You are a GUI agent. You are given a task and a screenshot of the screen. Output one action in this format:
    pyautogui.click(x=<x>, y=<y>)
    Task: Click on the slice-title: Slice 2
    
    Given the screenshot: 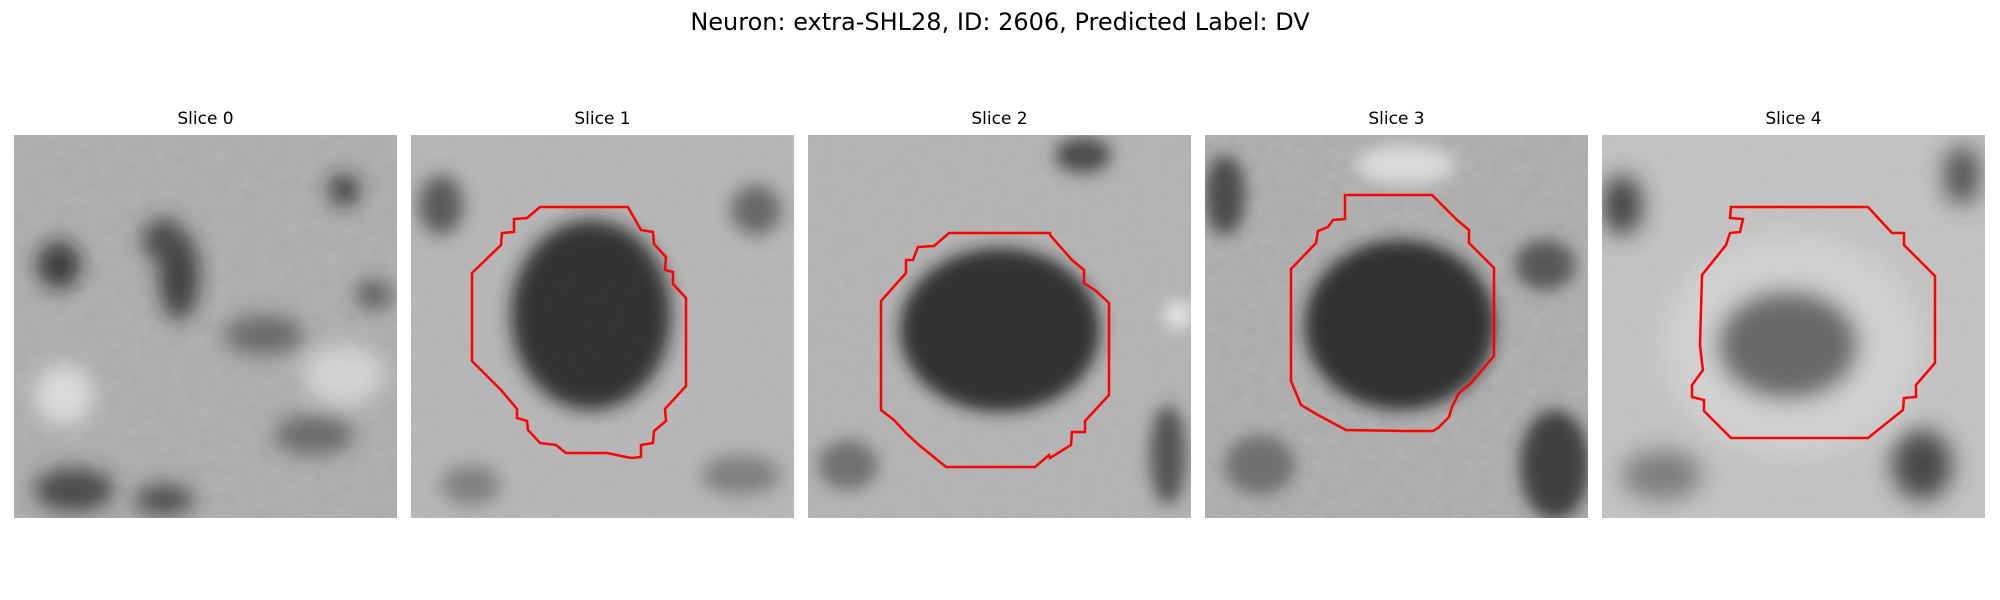 What is the action you would take?
    pyautogui.click(x=999, y=119)
    